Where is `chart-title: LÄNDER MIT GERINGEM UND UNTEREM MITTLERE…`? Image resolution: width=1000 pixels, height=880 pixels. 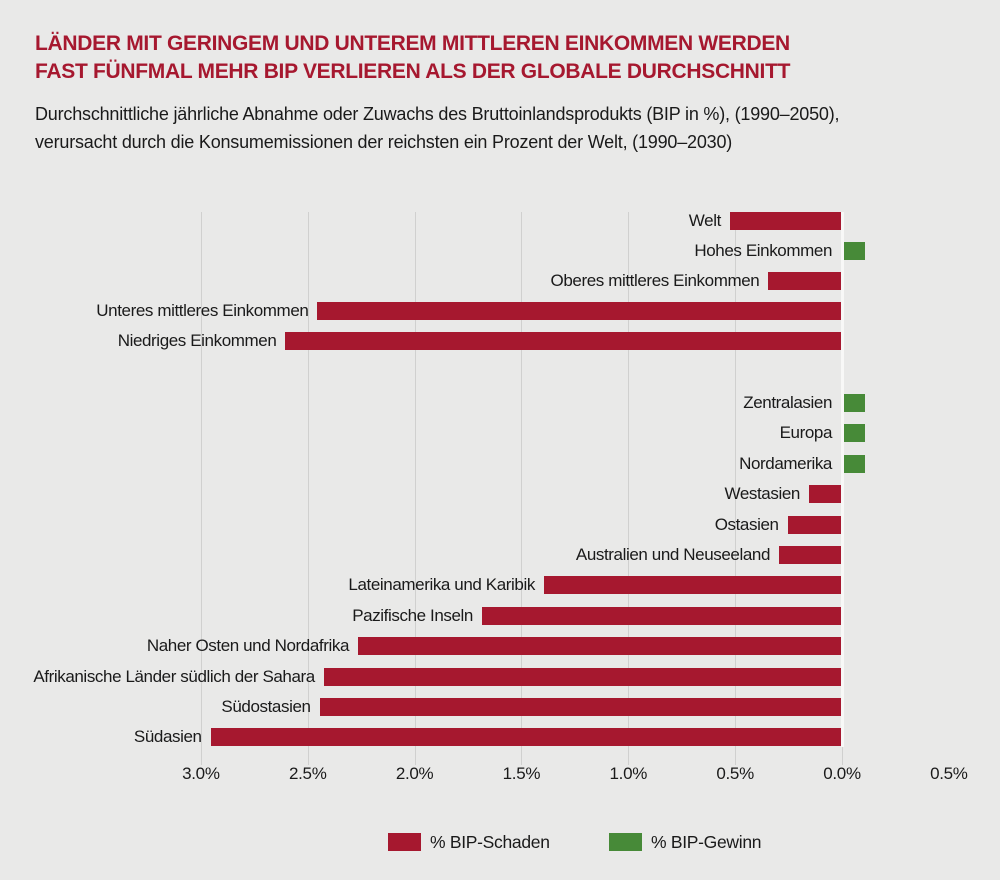
chart-title: LÄNDER MIT GERINGEM UND UNTEREM MITTLERE… is located at coordinates (412, 58).